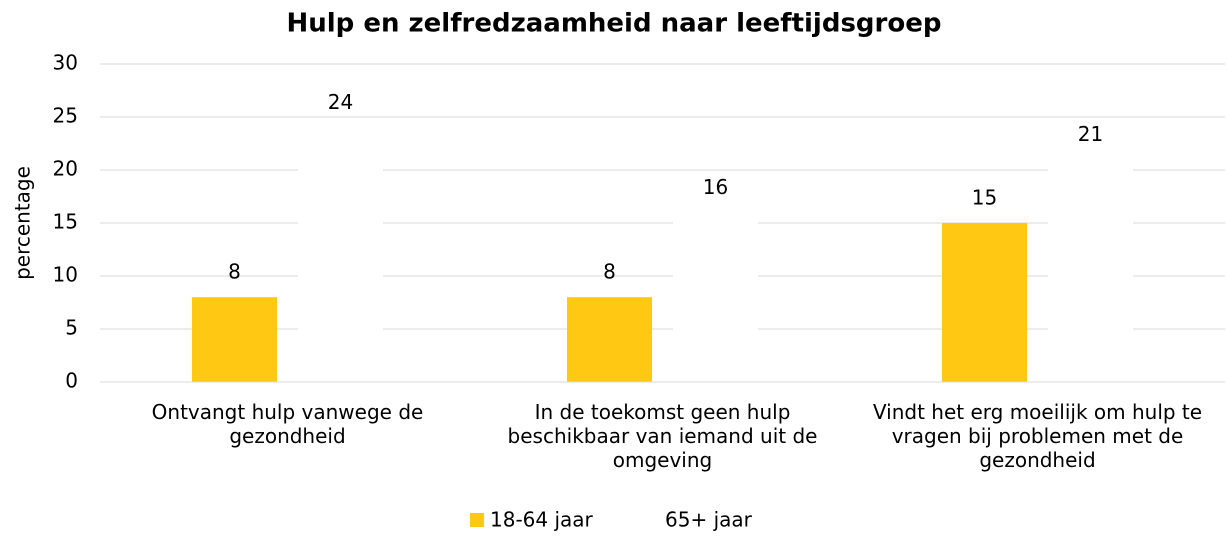 The width and height of the screenshot is (1227, 536). Describe the element at coordinates (23, 223) in the screenshot. I see `y-axis-label: percentage` at that location.